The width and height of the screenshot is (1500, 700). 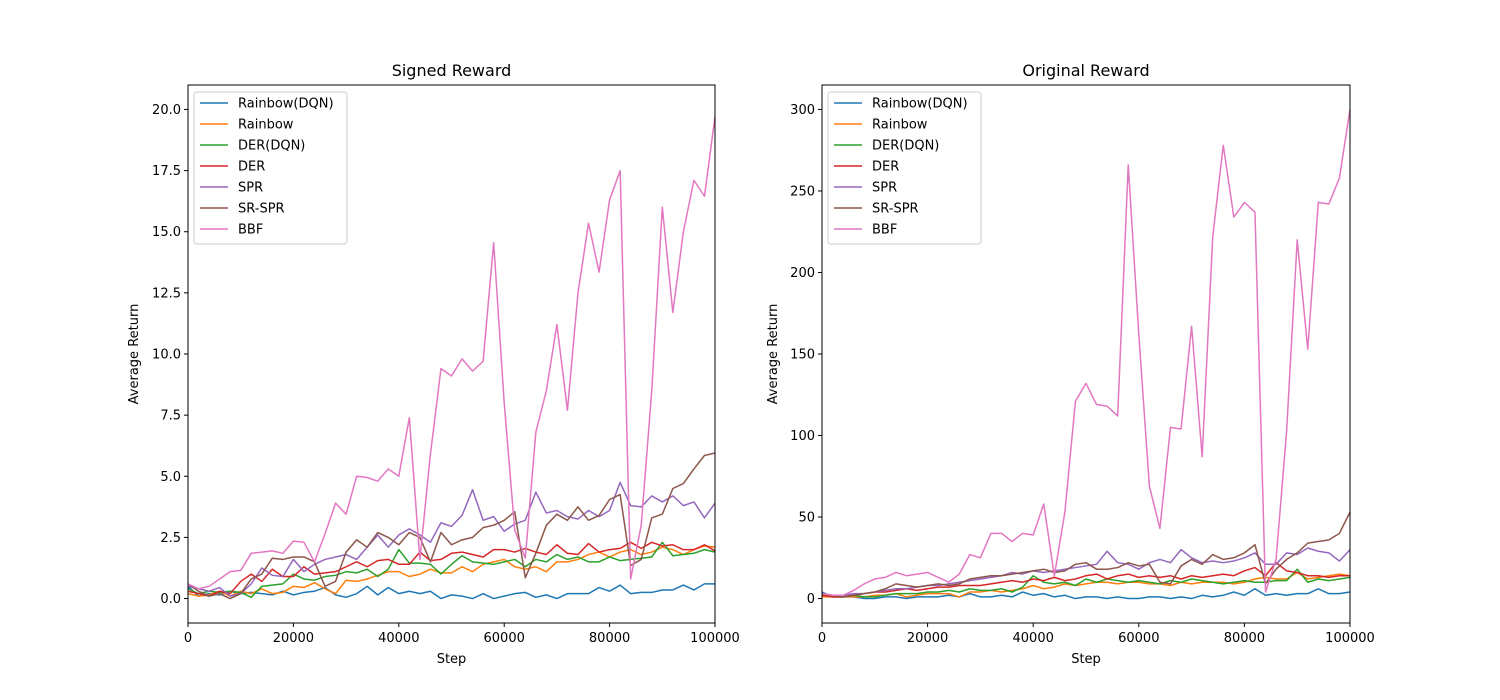 What do you see at coordinates (271, 146) in the screenshot?
I see `signed-reward-legend-label-der-dqn: DER(DQN)` at bounding box center [271, 146].